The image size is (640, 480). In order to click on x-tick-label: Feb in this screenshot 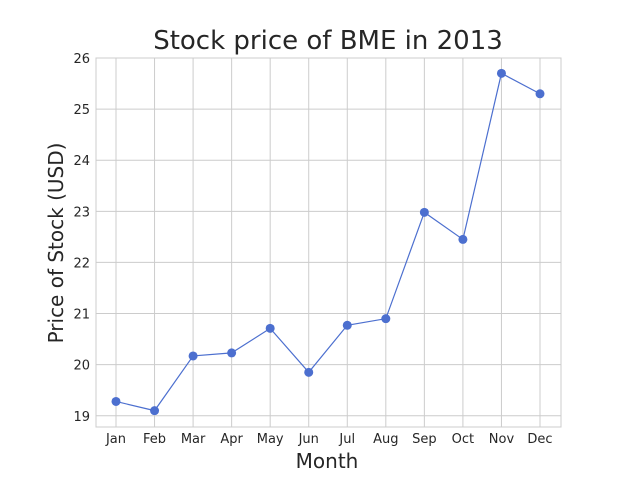, I will do `click(154, 439)`.